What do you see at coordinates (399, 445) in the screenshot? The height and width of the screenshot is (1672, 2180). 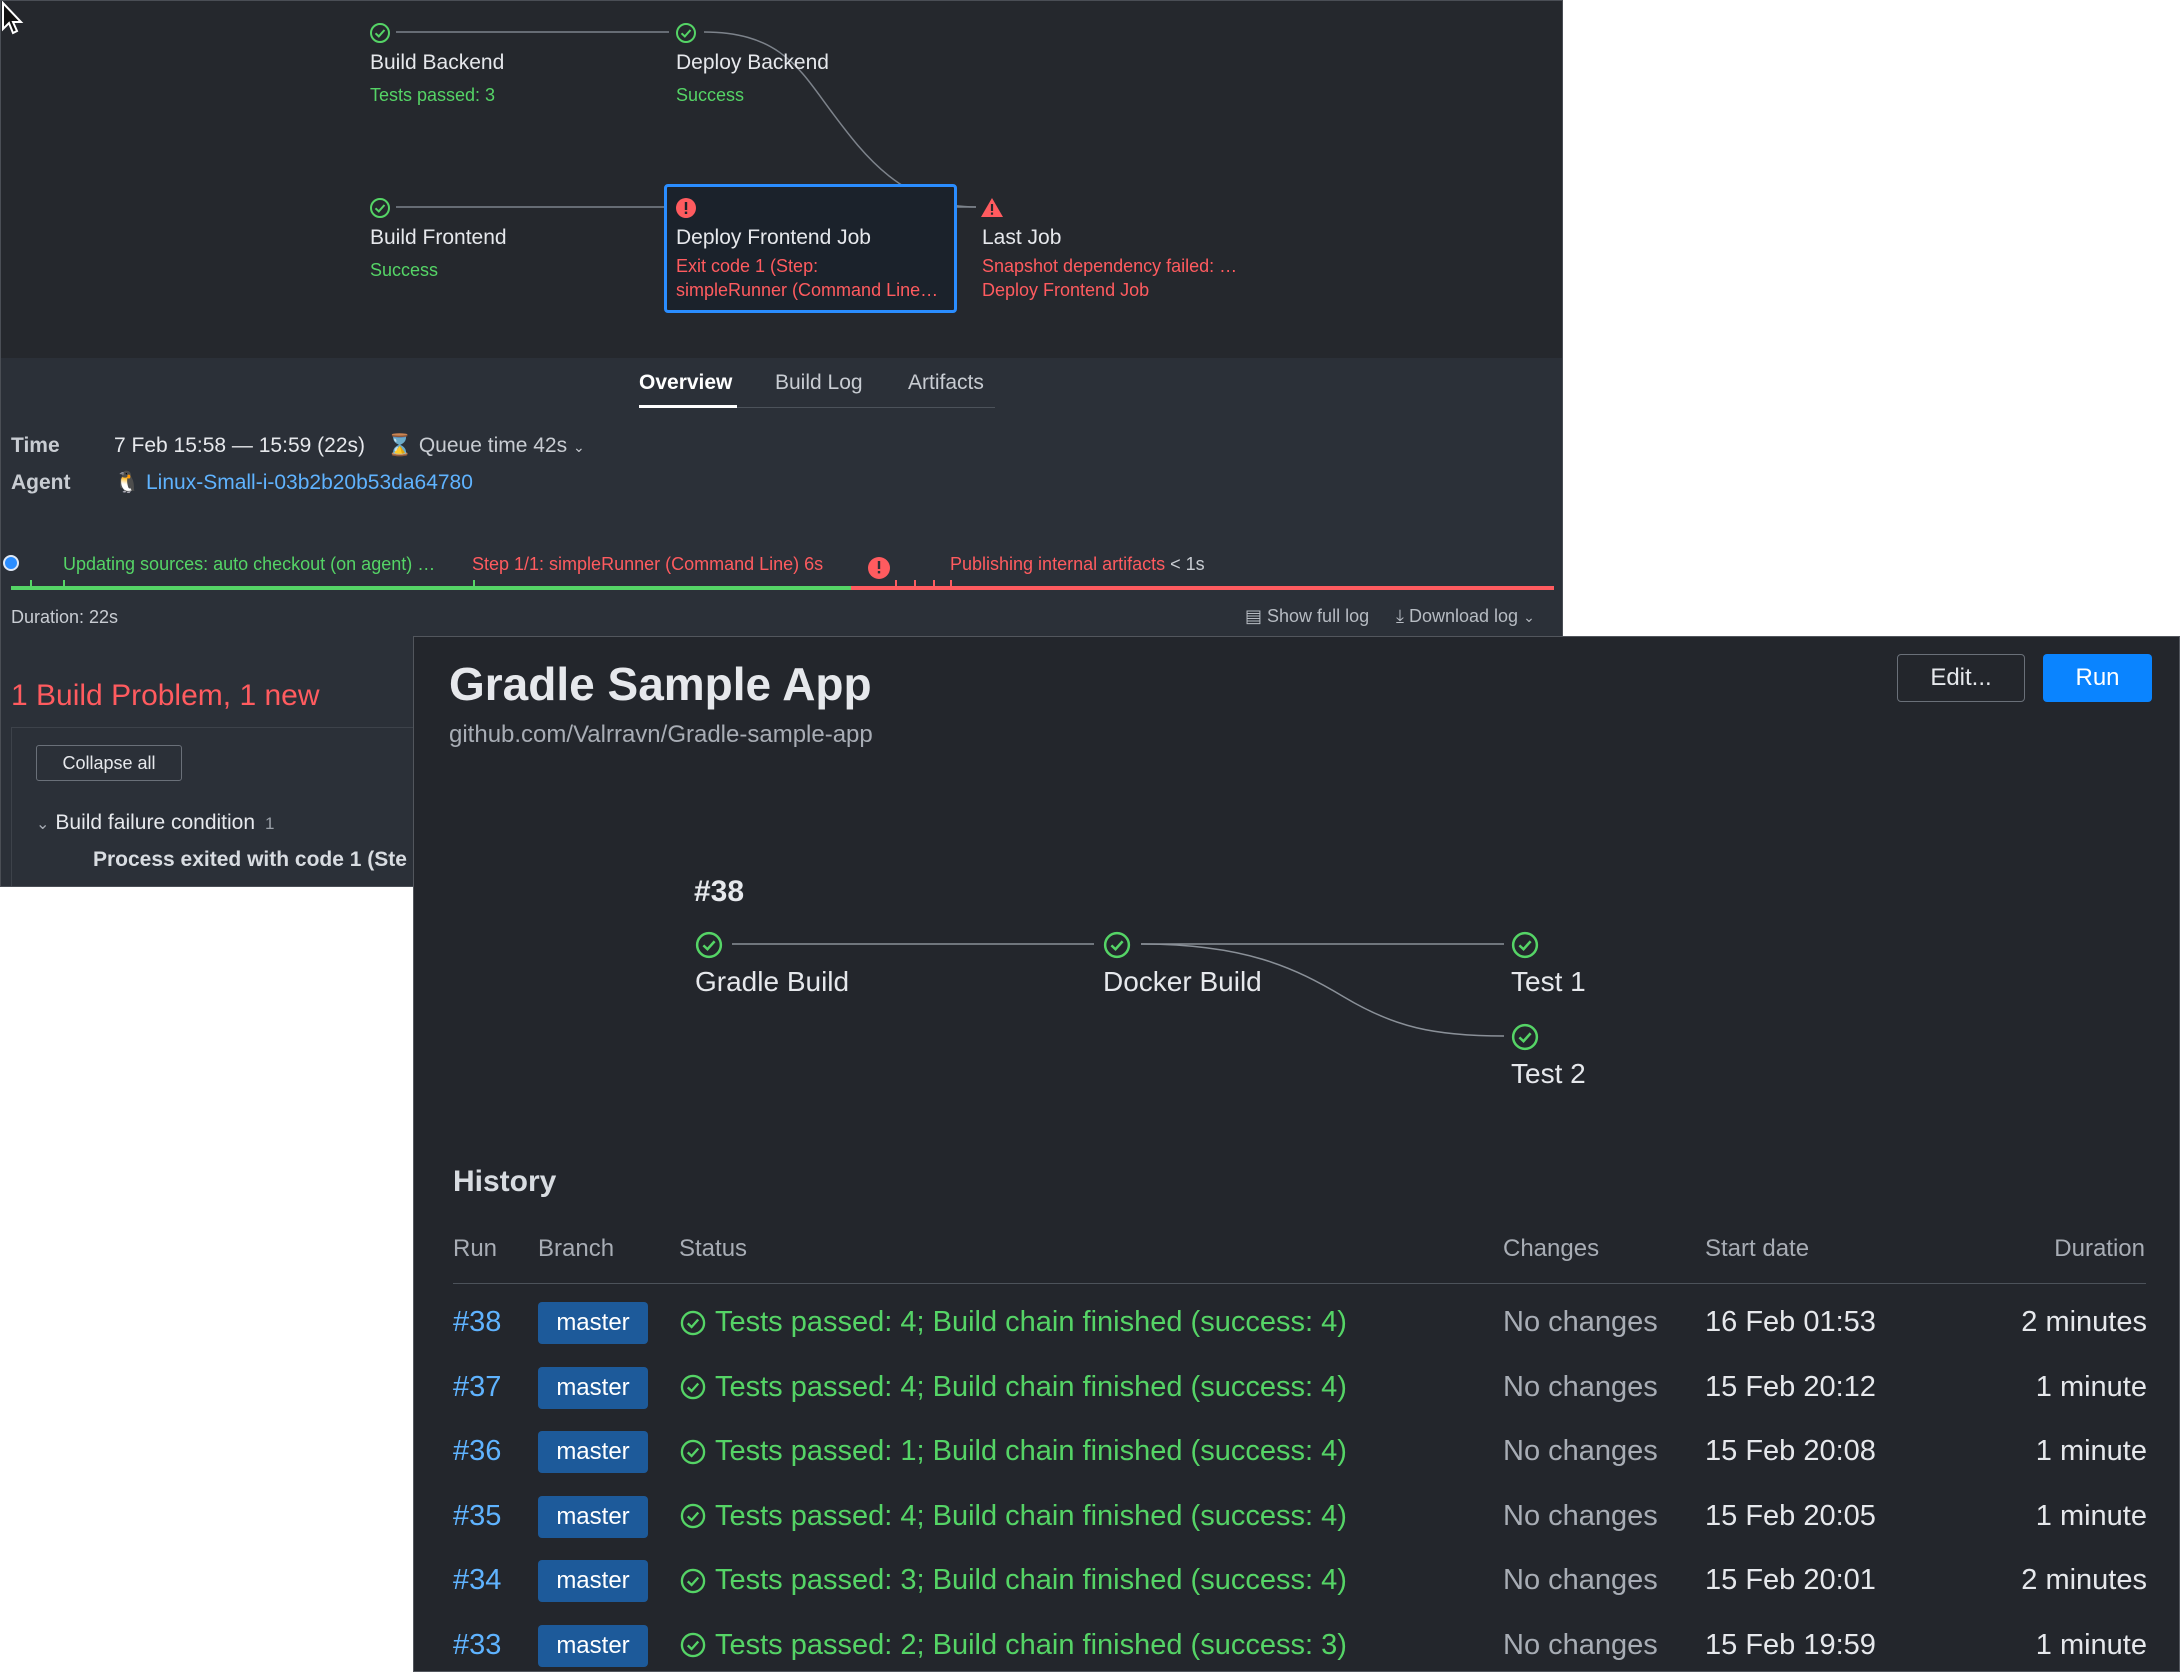 I see `hourglass-icon: ⌛` at bounding box center [399, 445].